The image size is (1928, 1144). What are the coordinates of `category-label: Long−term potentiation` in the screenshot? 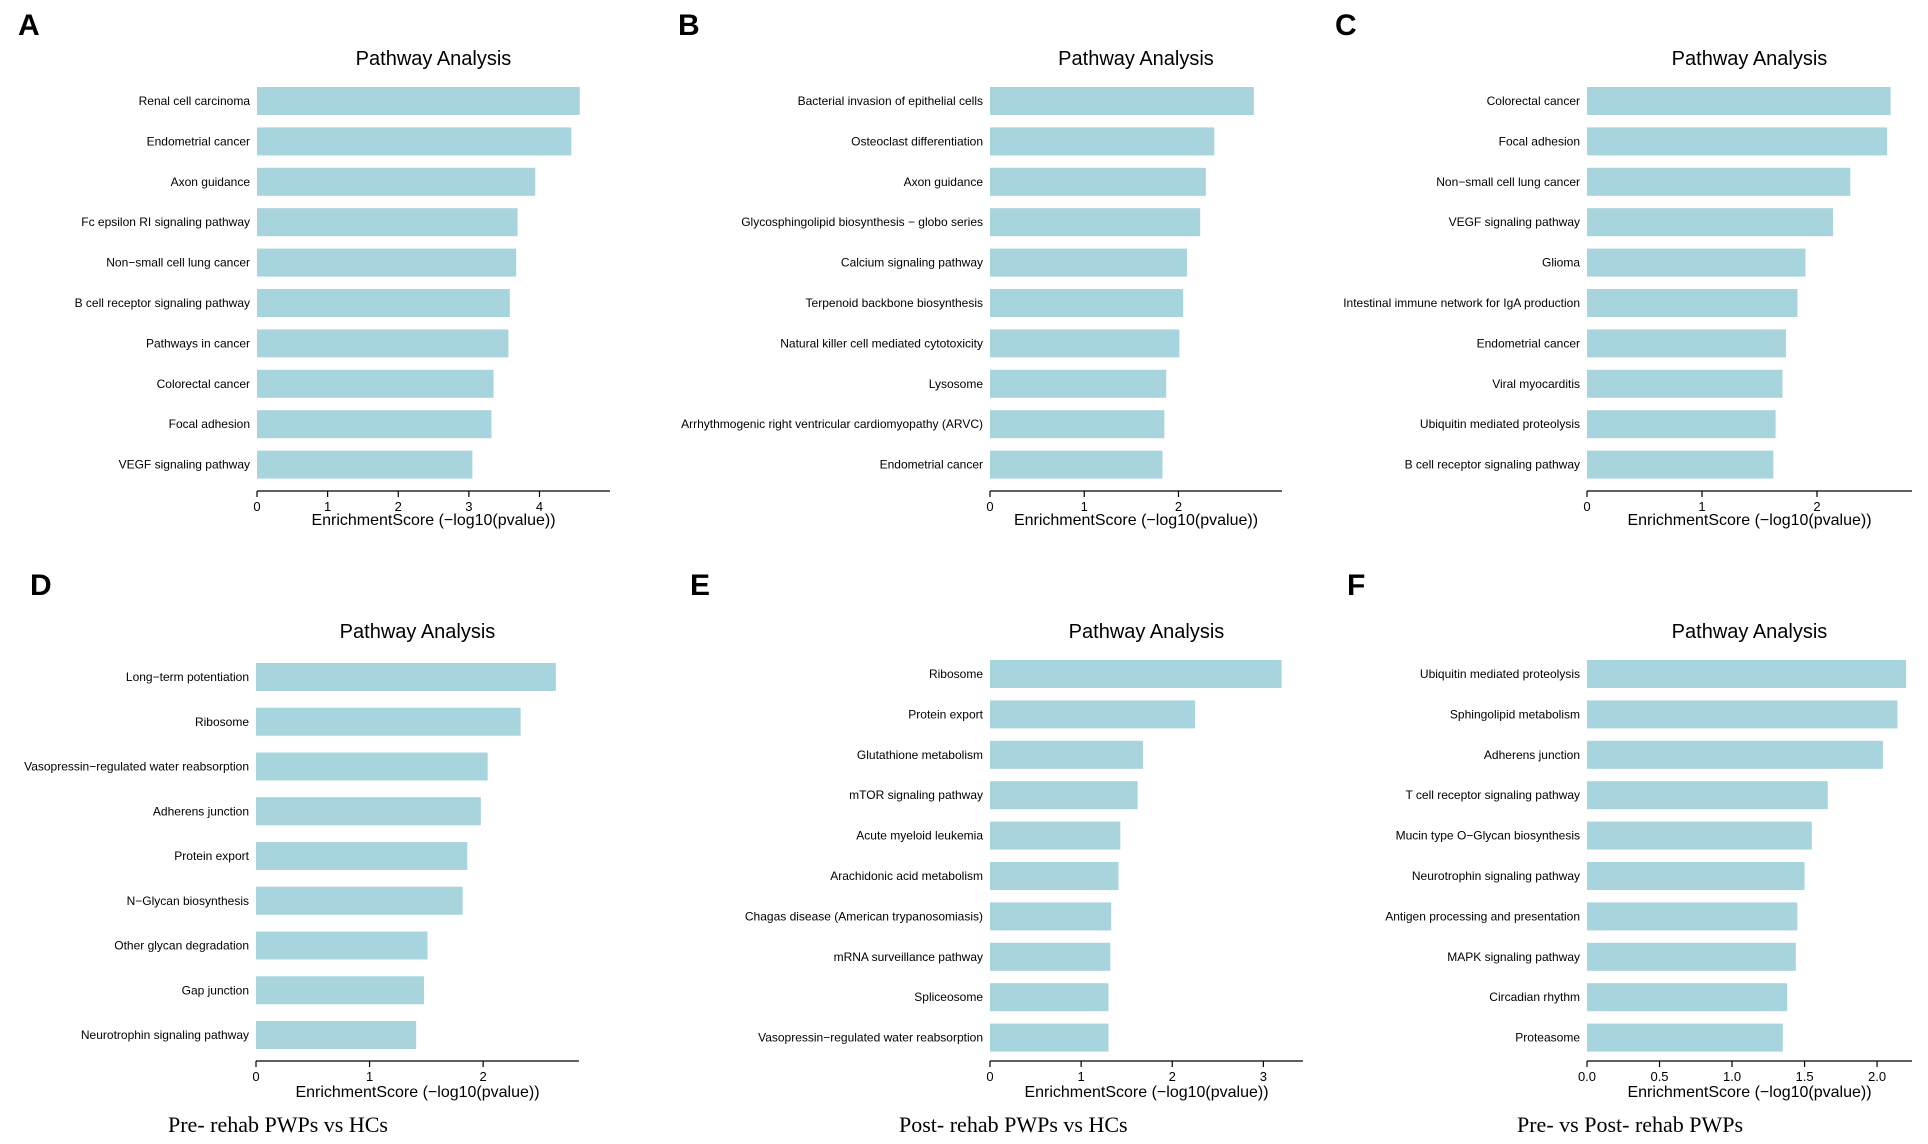 It's located at (187, 677).